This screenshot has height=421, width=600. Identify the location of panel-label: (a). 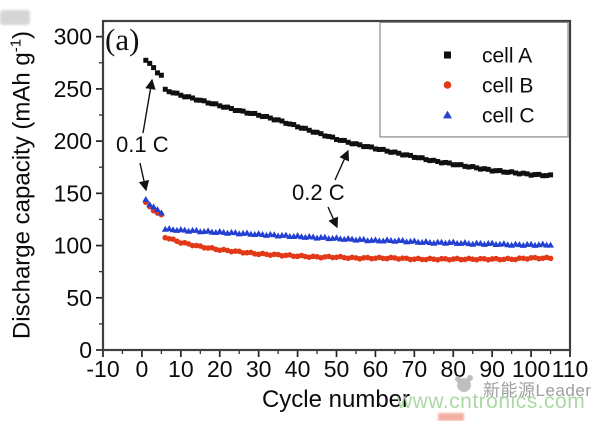
(122, 39).